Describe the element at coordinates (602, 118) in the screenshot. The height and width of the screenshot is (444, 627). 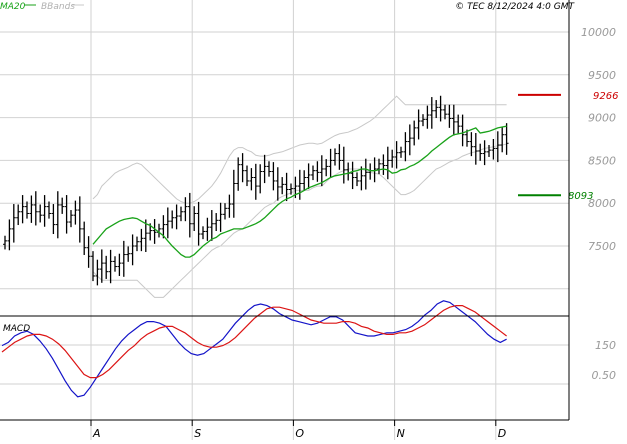
I see `price-tick-label: 9000` at that location.